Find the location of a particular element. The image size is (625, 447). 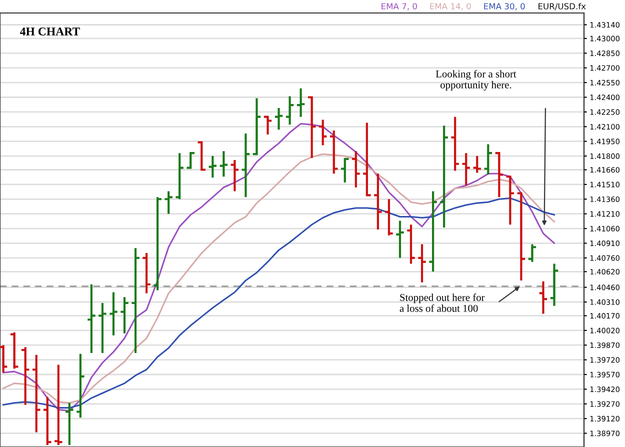

annotation: Looking for a short opportunity here. is located at coordinates (476, 80).